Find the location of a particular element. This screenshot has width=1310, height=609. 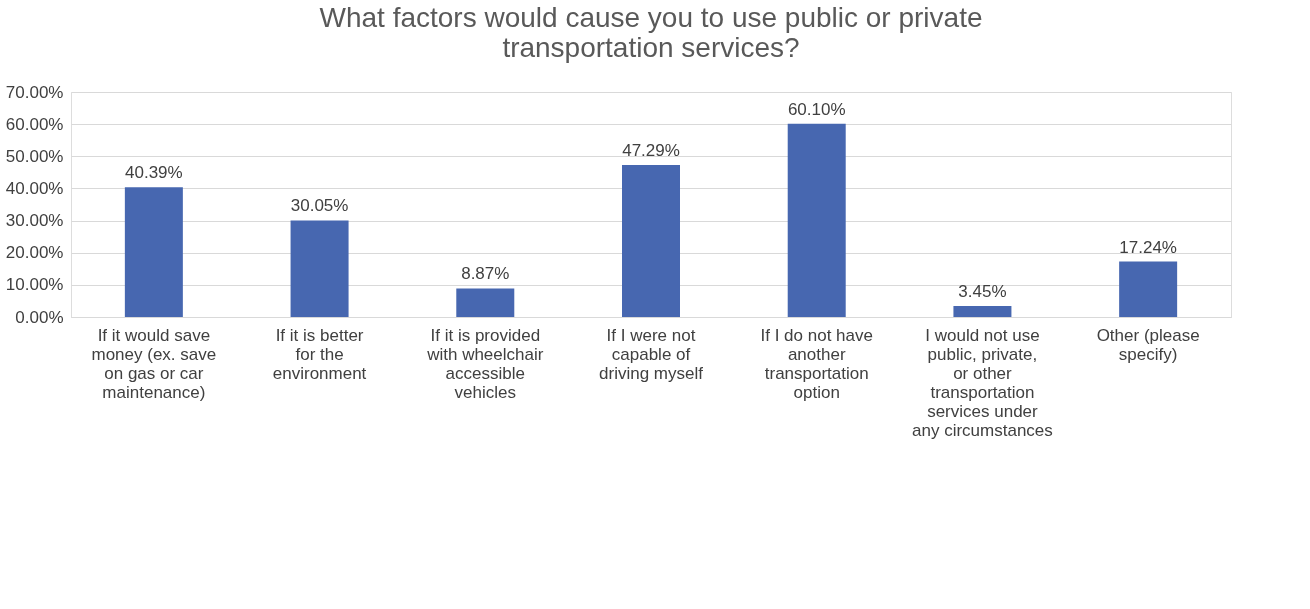

y-tick-label: 0.00% is located at coordinates (39, 317).